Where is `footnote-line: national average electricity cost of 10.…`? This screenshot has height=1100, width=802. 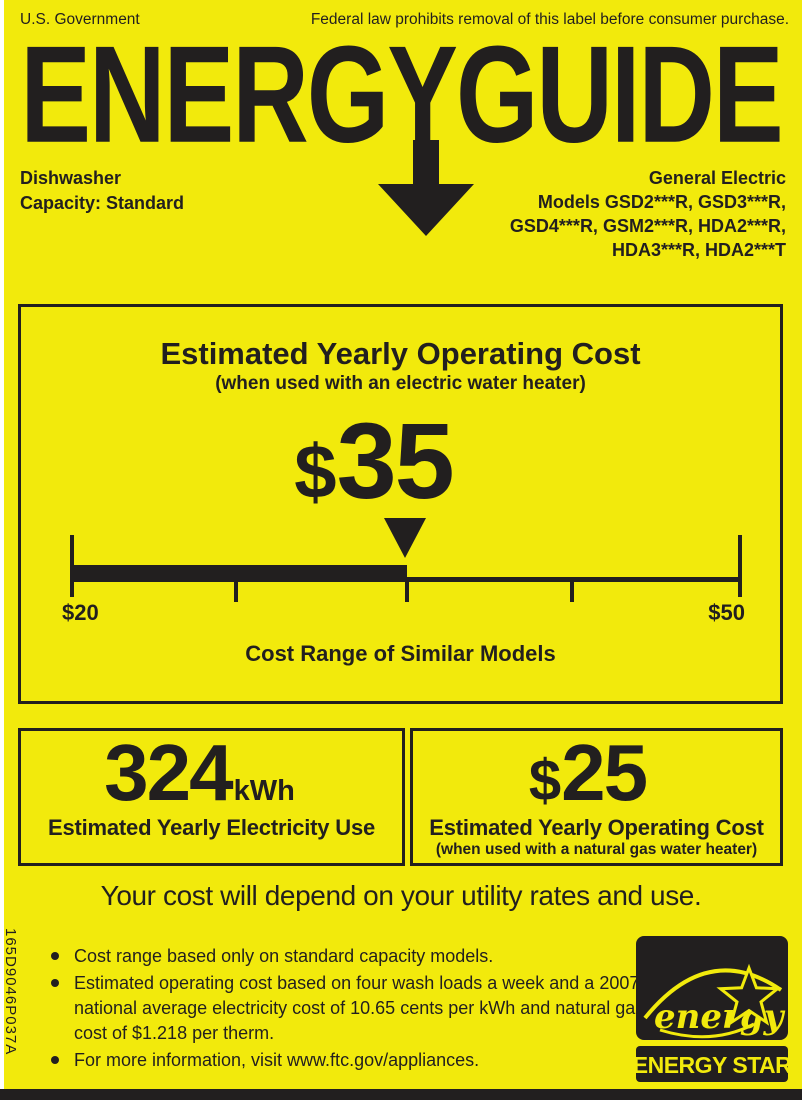 footnote-line: national average electricity cost of 10.… is located at coordinates (359, 1008).